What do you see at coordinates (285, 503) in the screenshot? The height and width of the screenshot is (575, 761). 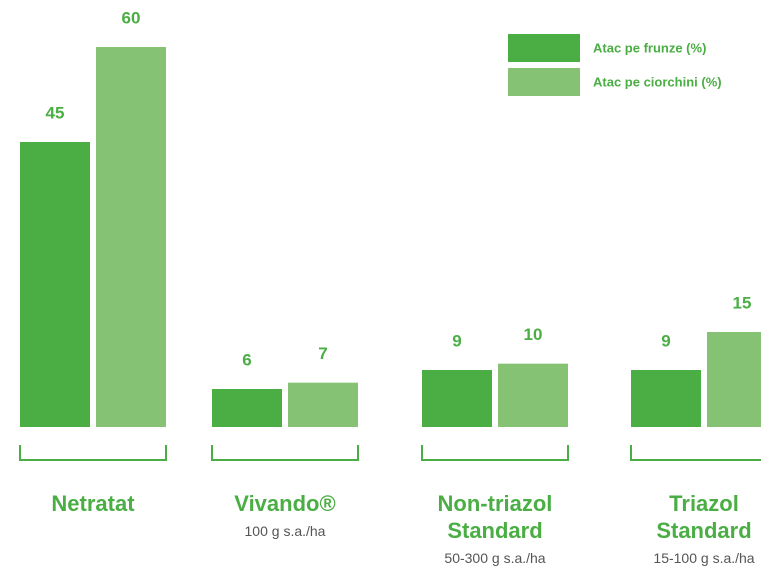 I see `category-label: Vivando®` at bounding box center [285, 503].